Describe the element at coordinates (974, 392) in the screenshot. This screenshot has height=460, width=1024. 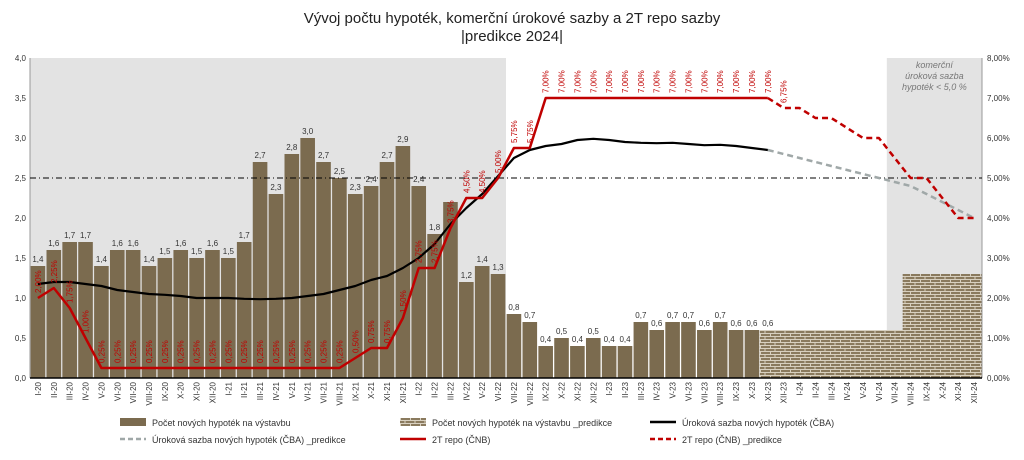
I see `x-tick: XII-24` at that location.